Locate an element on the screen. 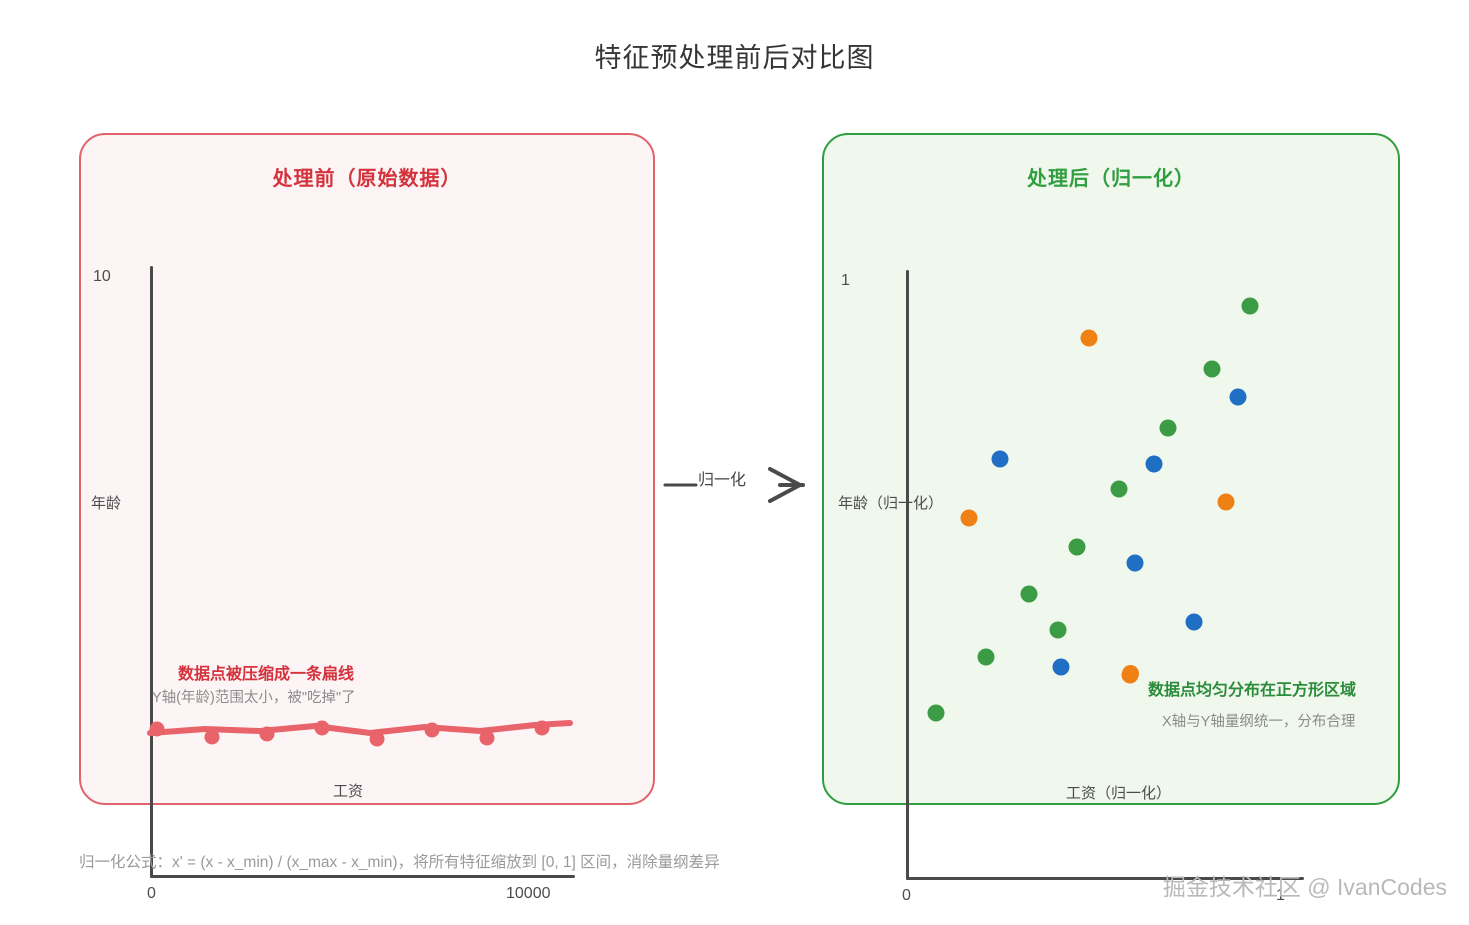 The width and height of the screenshot is (1469, 925). before-data-points is located at coordinates (359, 732).